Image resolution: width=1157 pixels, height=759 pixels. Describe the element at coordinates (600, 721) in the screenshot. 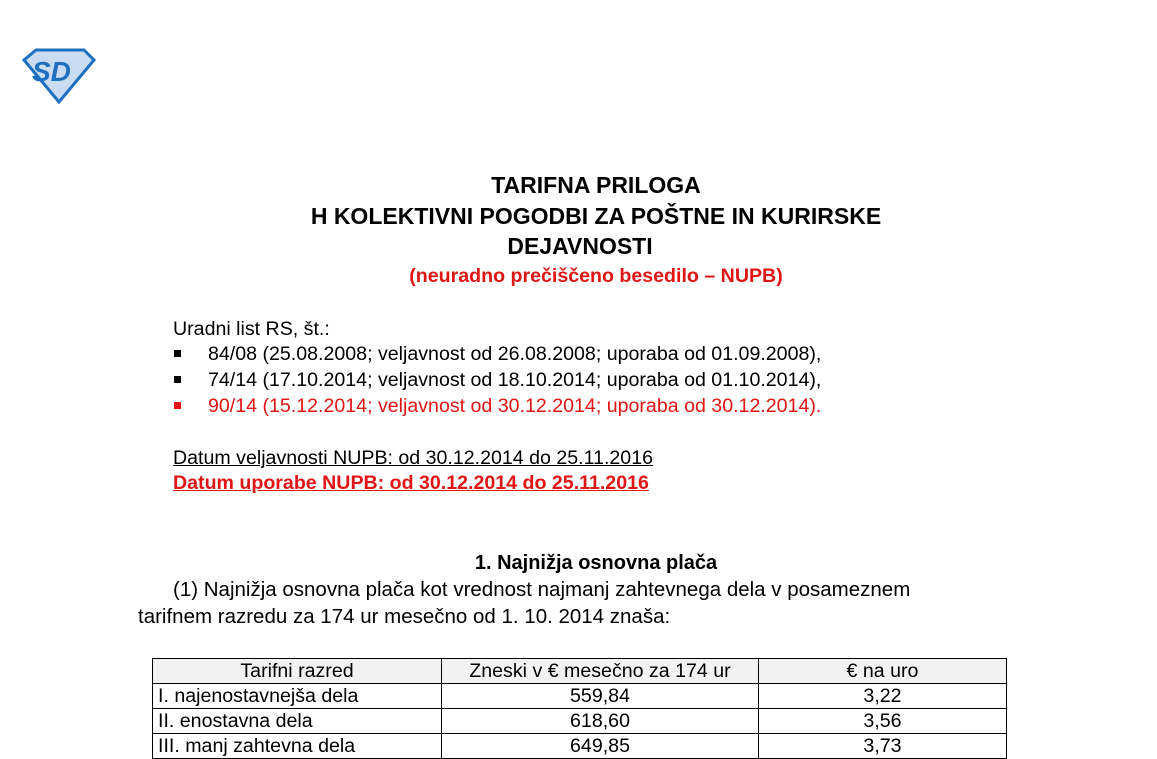

I see `cell-monthly: 618,60` at that location.